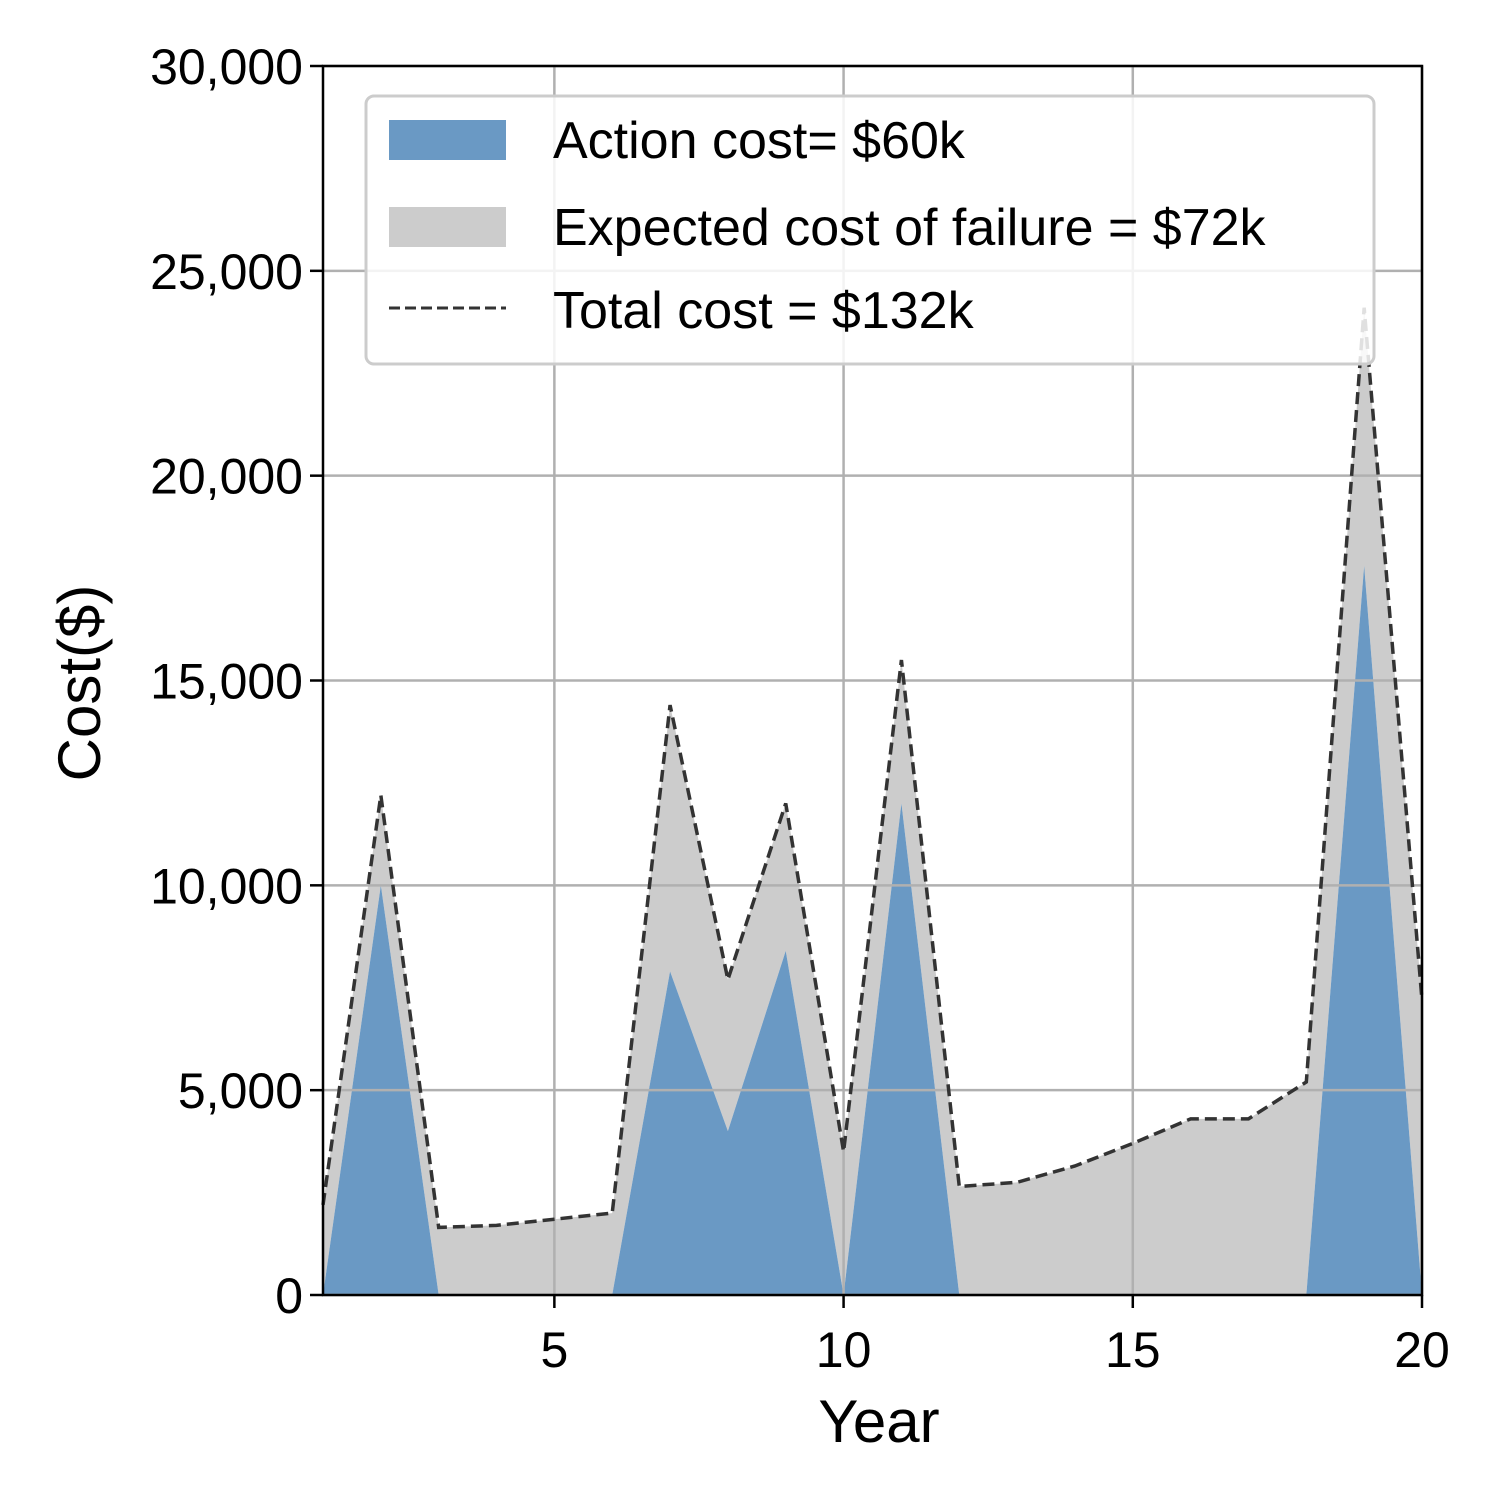 The width and height of the screenshot is (1500, 1500). What do you see at coordinates (226, 682) in the screenshot?
I see `y-tick-label: 15,000` at bounding box center [226, 682].